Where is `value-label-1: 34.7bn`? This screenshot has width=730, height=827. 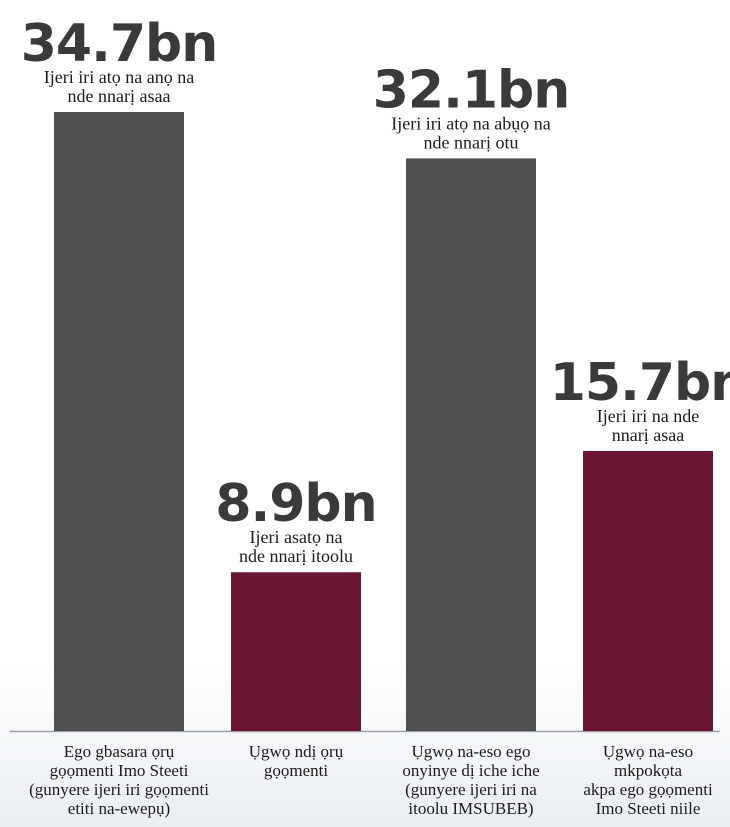 value-label-1: 34.7bn is located at coordinates (119, 44).